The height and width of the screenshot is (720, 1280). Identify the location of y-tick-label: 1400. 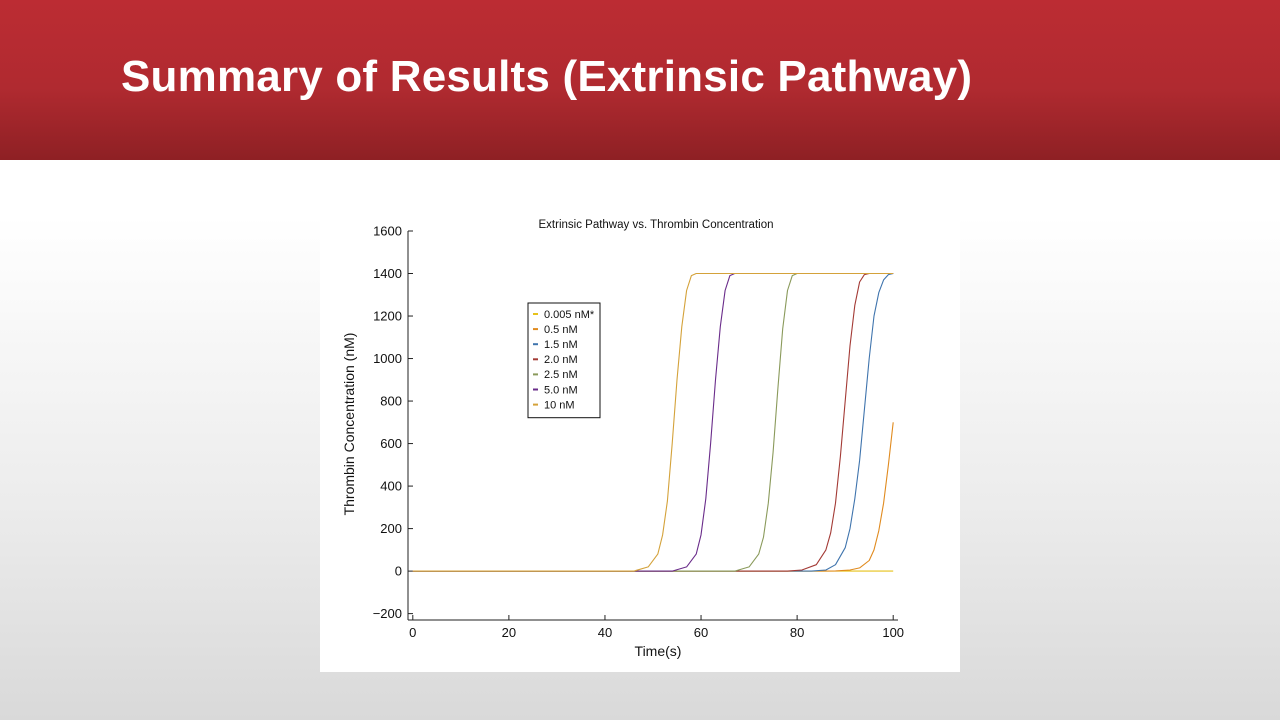
(387, 273).